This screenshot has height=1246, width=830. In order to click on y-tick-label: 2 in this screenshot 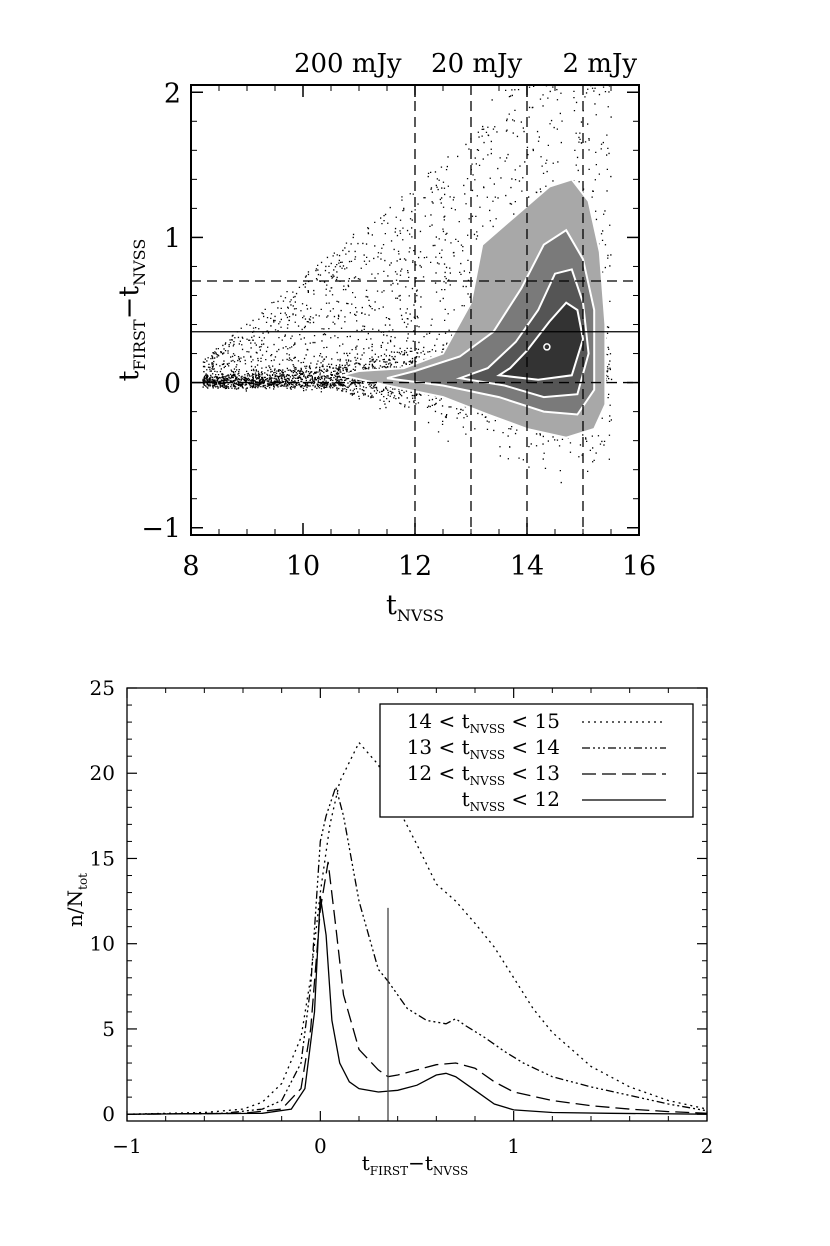, I will do `click(172, 93)`.